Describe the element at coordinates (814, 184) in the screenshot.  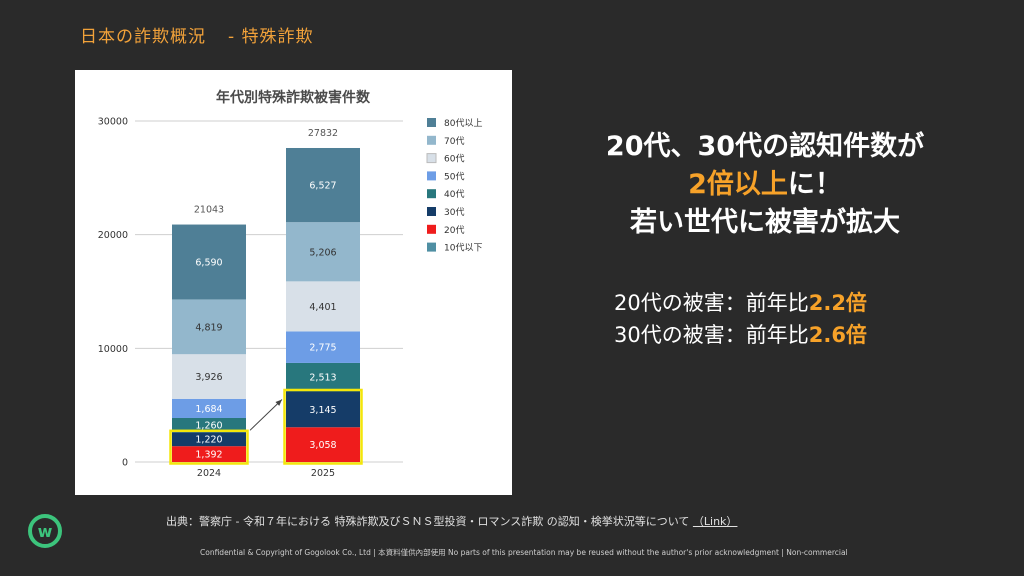
I see `headline-line2-rest: に！` at that location.